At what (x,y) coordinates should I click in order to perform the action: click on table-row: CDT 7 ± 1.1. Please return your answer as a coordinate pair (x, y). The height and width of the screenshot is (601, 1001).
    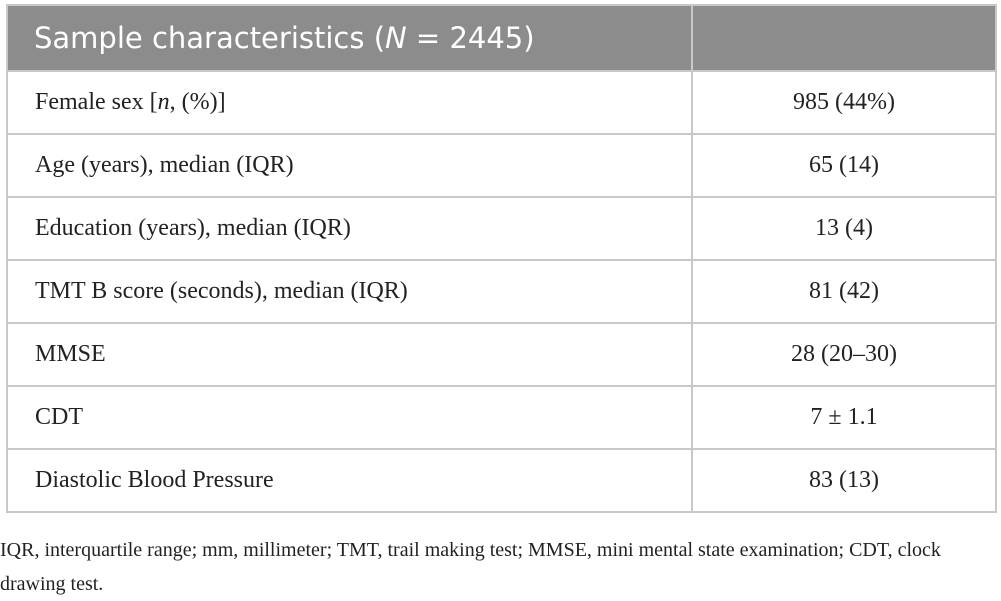
    Looking at the image, I should click on (501, 417).